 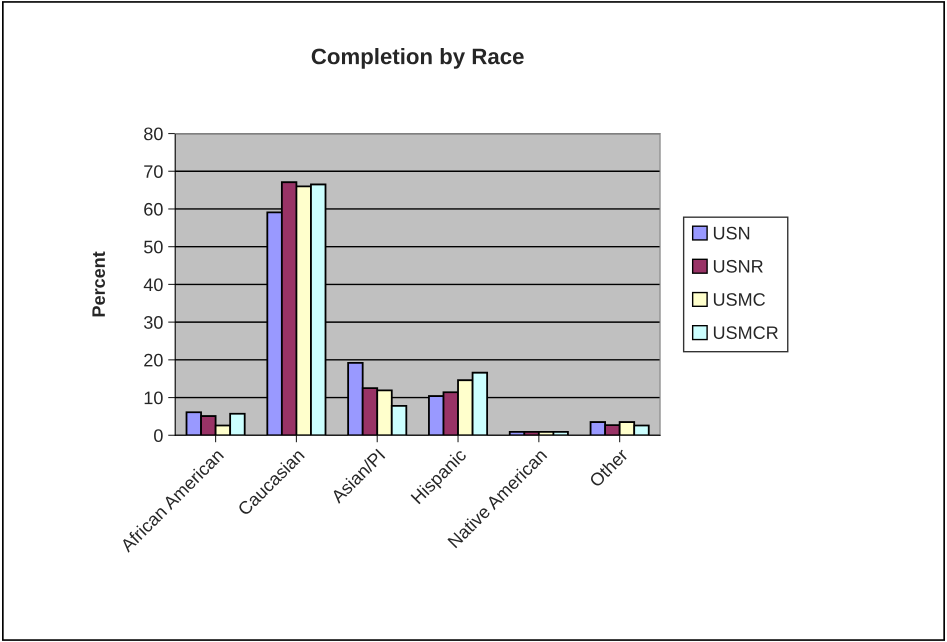 What do you see at coordinates (732, 233) in the screenshot?
I see `legend-label: USN` at bounding box center [732, 233].